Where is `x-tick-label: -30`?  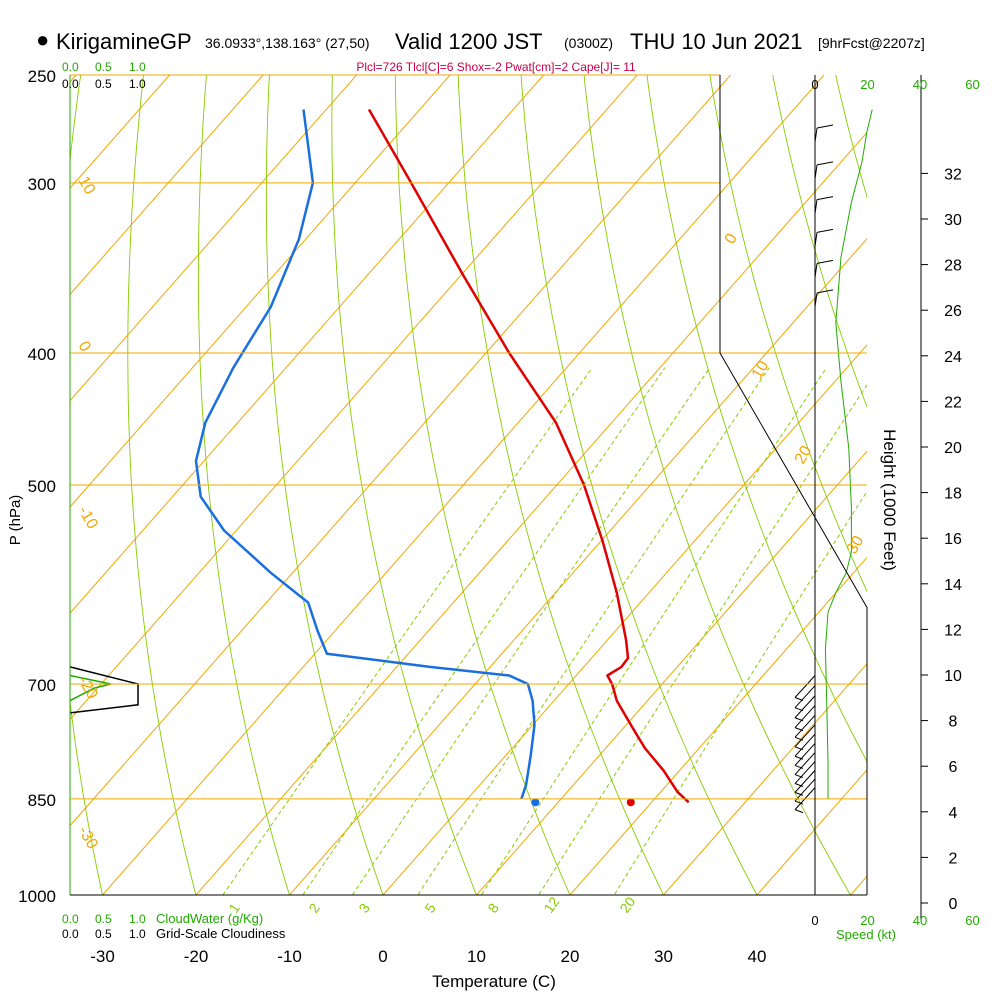 x-tick-label: -30 is located at coordinates (102, 956).